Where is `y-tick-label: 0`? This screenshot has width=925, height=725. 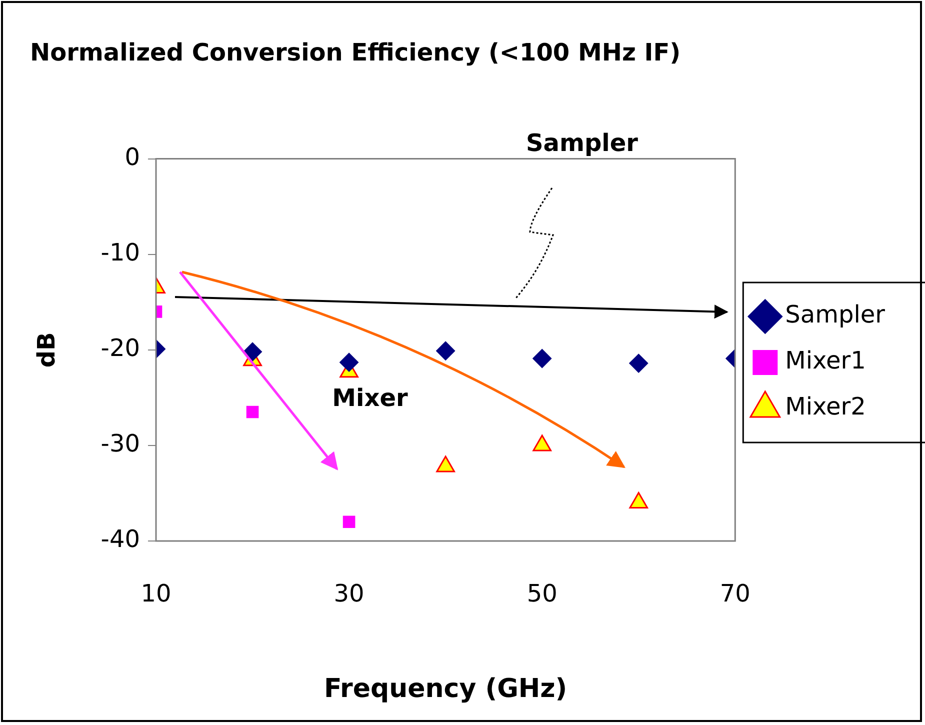
y-tick-label: 0 is located at coordinates (132, 157).